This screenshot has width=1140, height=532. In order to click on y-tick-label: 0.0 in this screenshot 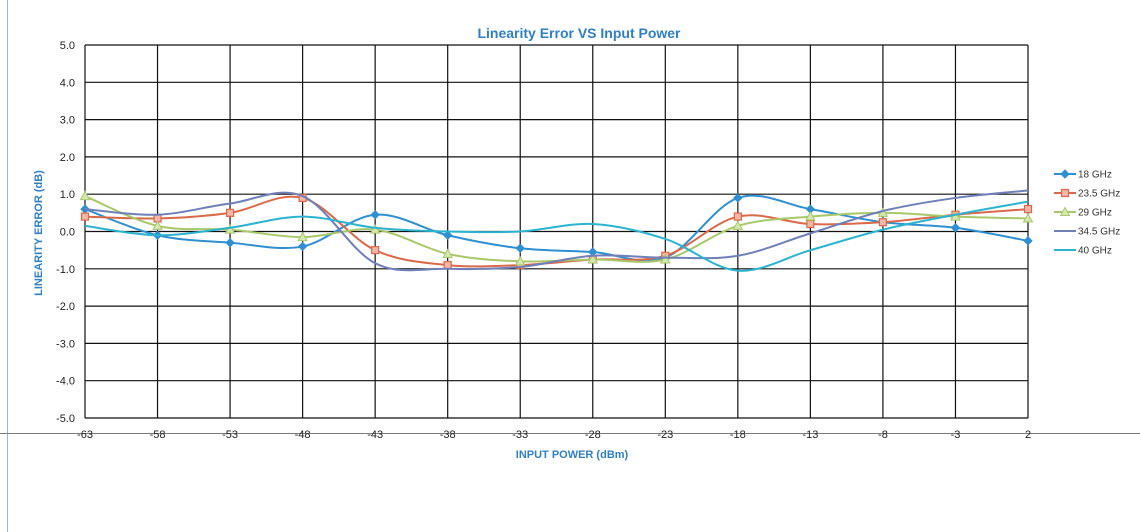, I will do `click(67, 233)`.